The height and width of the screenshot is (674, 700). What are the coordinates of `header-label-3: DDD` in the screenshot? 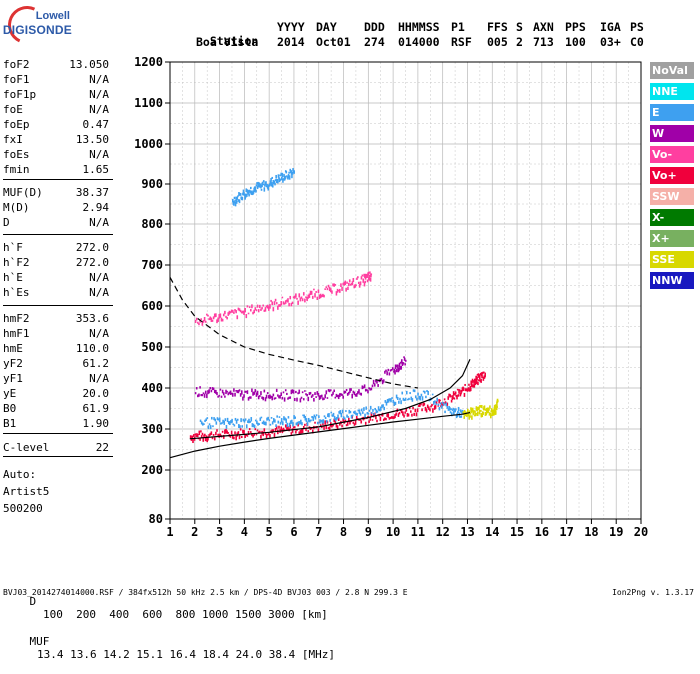 It's located at (374, 27).